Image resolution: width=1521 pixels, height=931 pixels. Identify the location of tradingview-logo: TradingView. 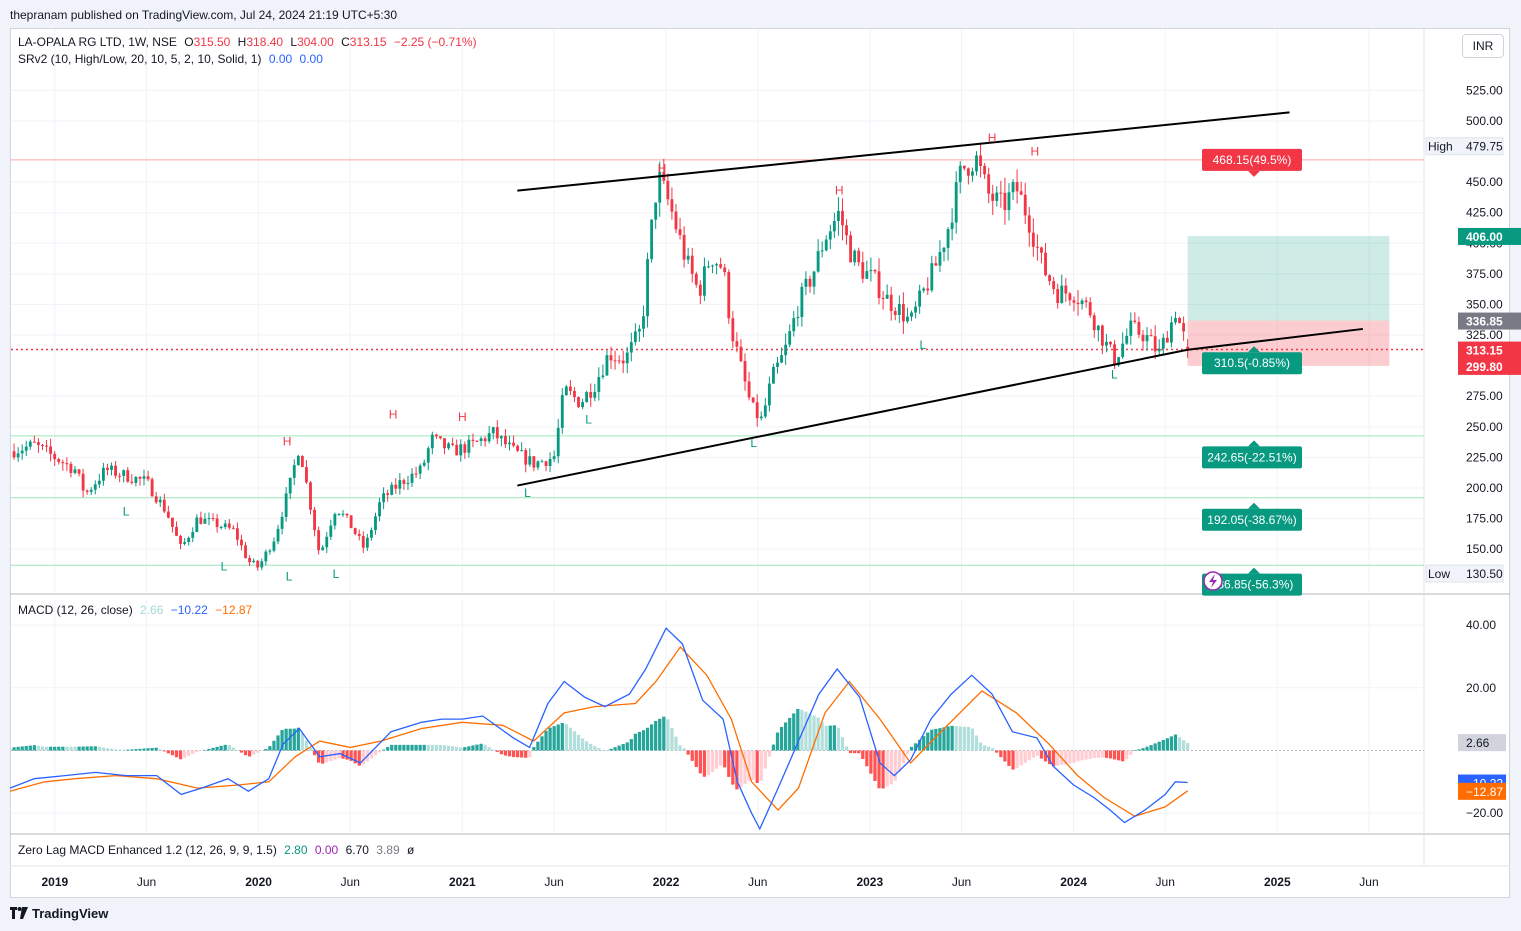
(59, 913).